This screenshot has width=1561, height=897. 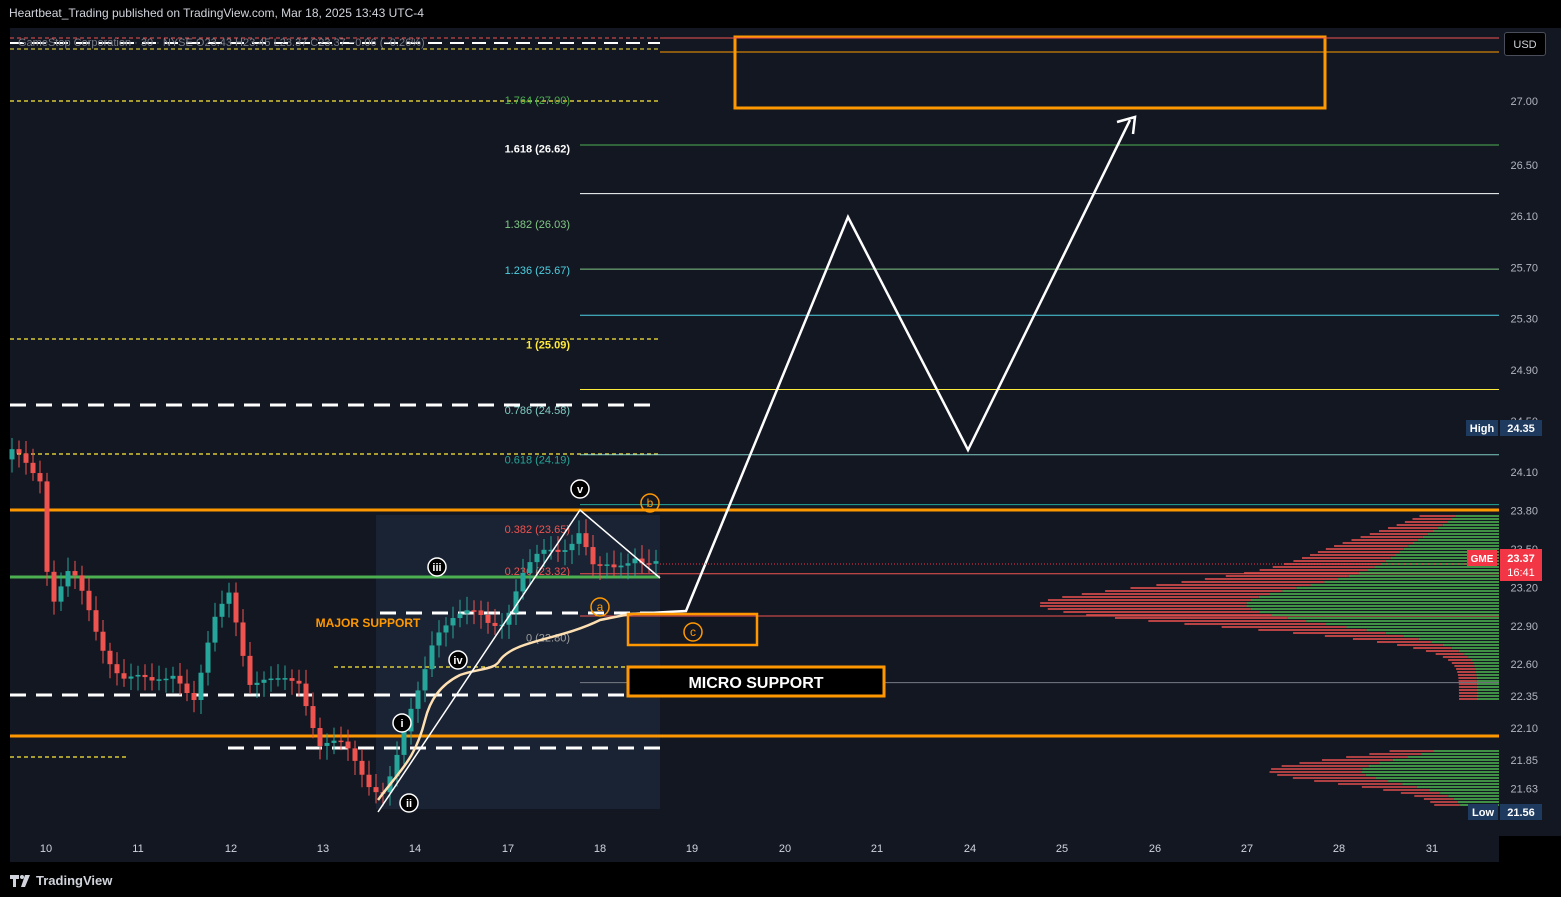 I want to click on high-value-bg, so click(x=1521, y=428).